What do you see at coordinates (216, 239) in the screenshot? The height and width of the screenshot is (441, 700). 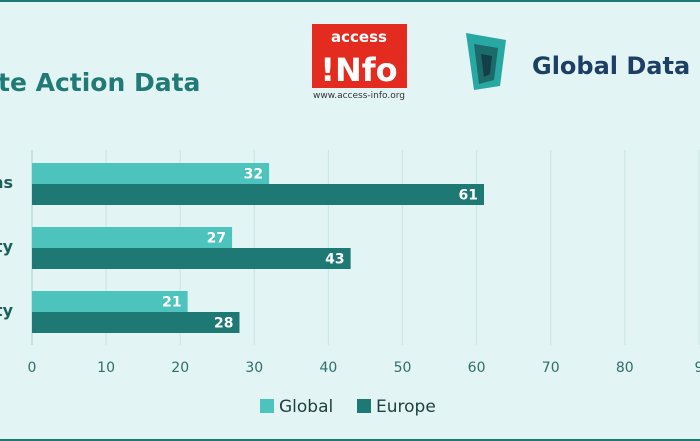 I see `data-label: 27` at bounding box center [216, 239].